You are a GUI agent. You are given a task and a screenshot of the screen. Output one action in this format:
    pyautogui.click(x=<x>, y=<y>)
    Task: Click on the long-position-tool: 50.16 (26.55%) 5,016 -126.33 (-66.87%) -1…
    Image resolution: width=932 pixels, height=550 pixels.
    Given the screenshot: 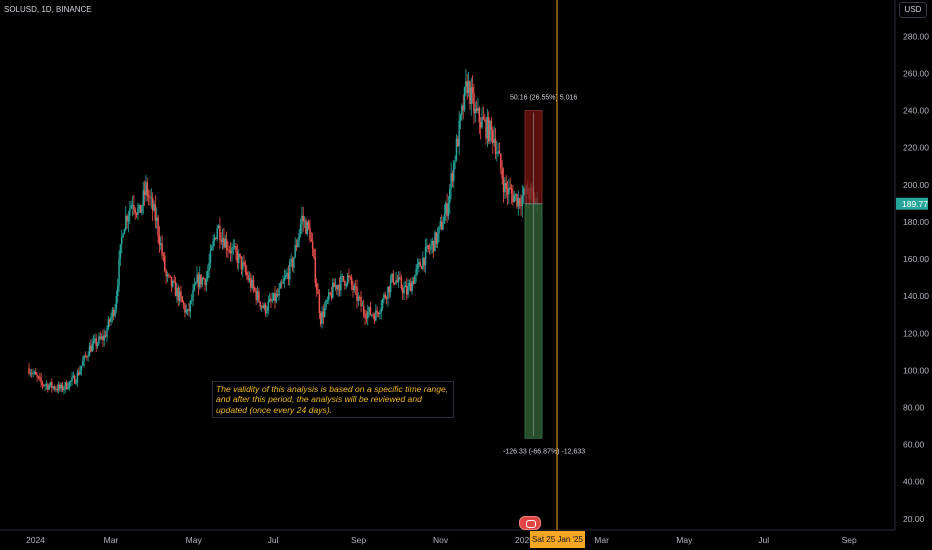 What is the action you would take?
    pyautogui.click(x=544, y=275)
    